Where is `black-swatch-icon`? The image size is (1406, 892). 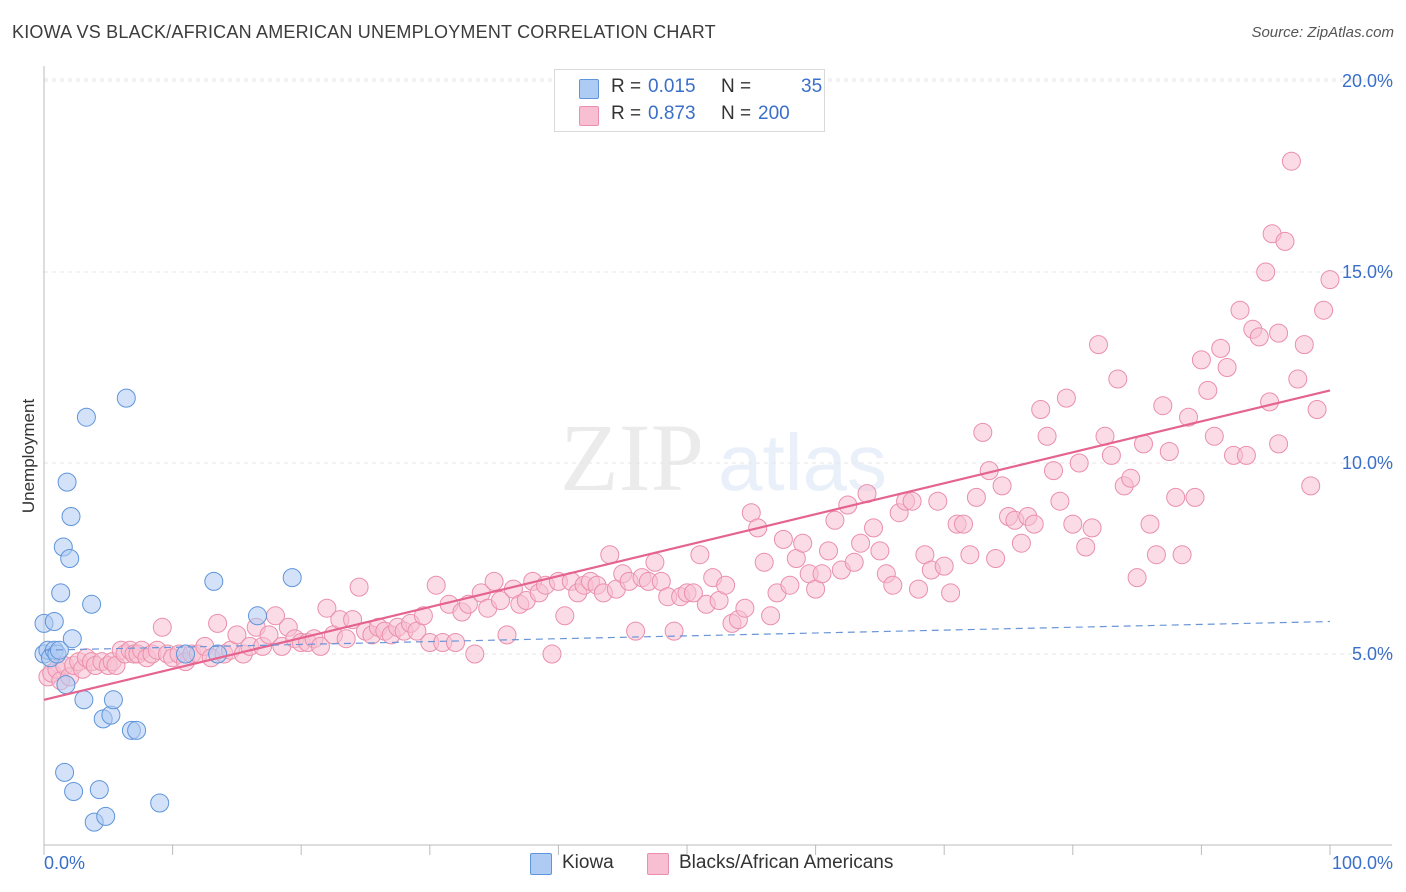
black-swatch-icon is located at coordinates (589, 116).